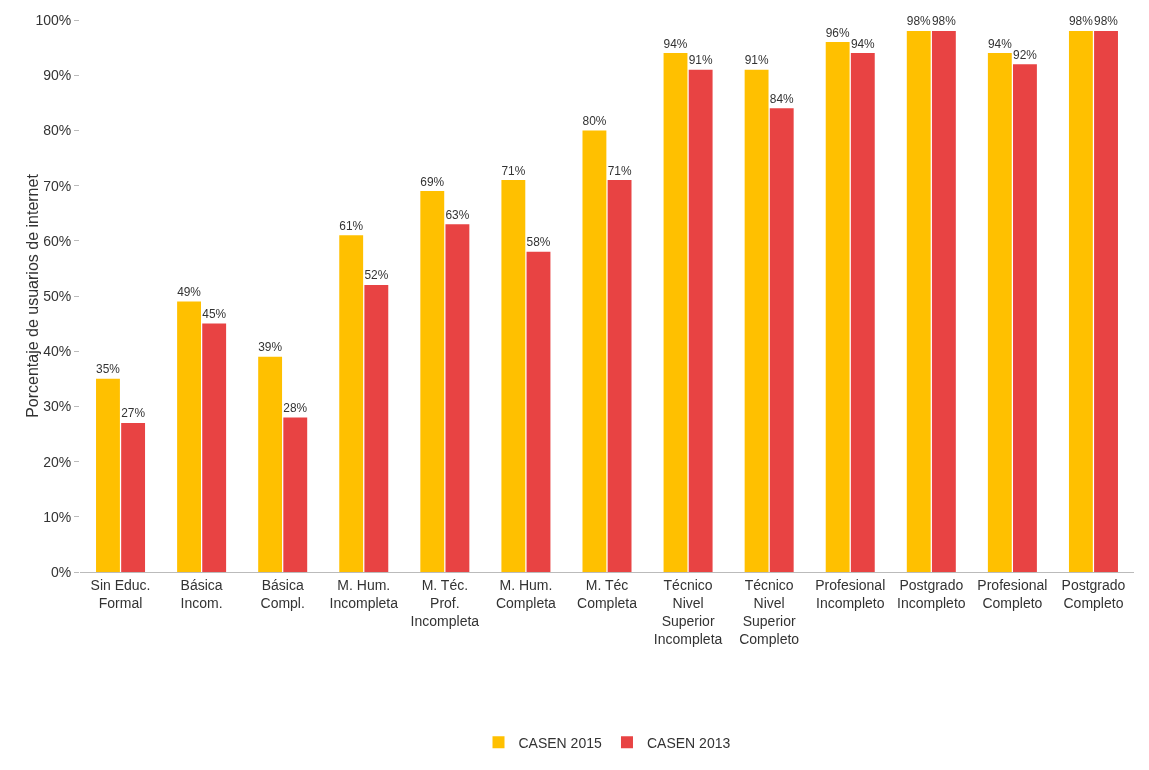  I want to click on x-tick-label: Postgrado Incompleto, so click(931, 593).